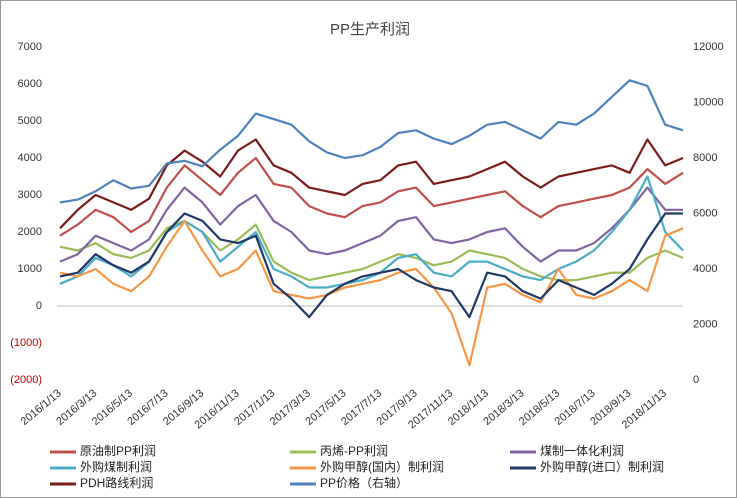  I want to click on legend-label: 煤制一体化利润, so click(582, 451).